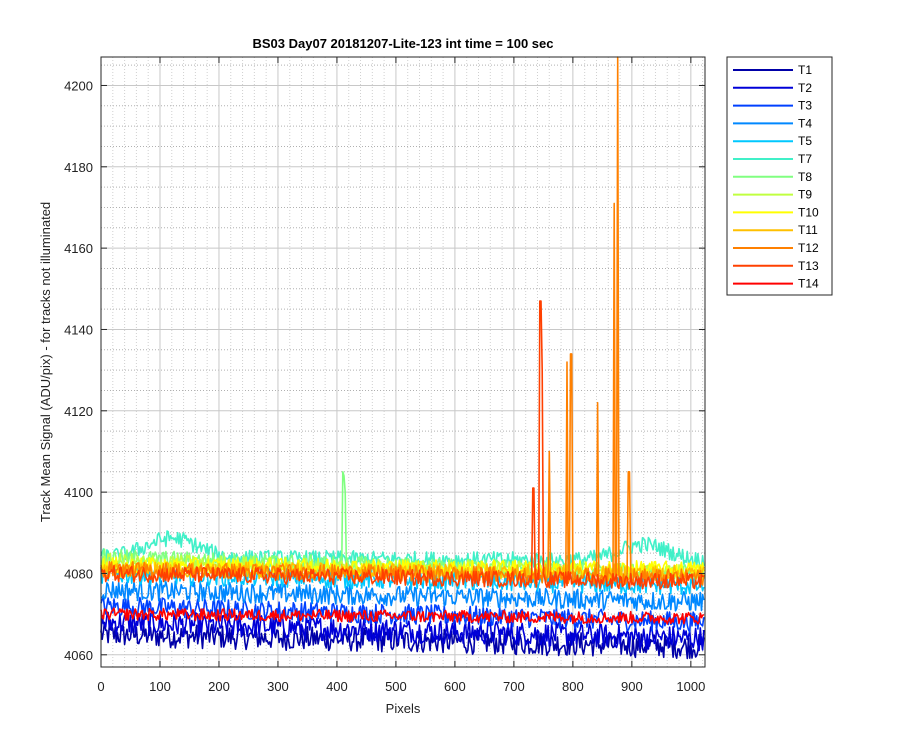 The width and height of the screenshot is (900, 750). Describe the element at coordinates (514, 686) in the screenshot. I see `x-tick-label: 700` at that location.